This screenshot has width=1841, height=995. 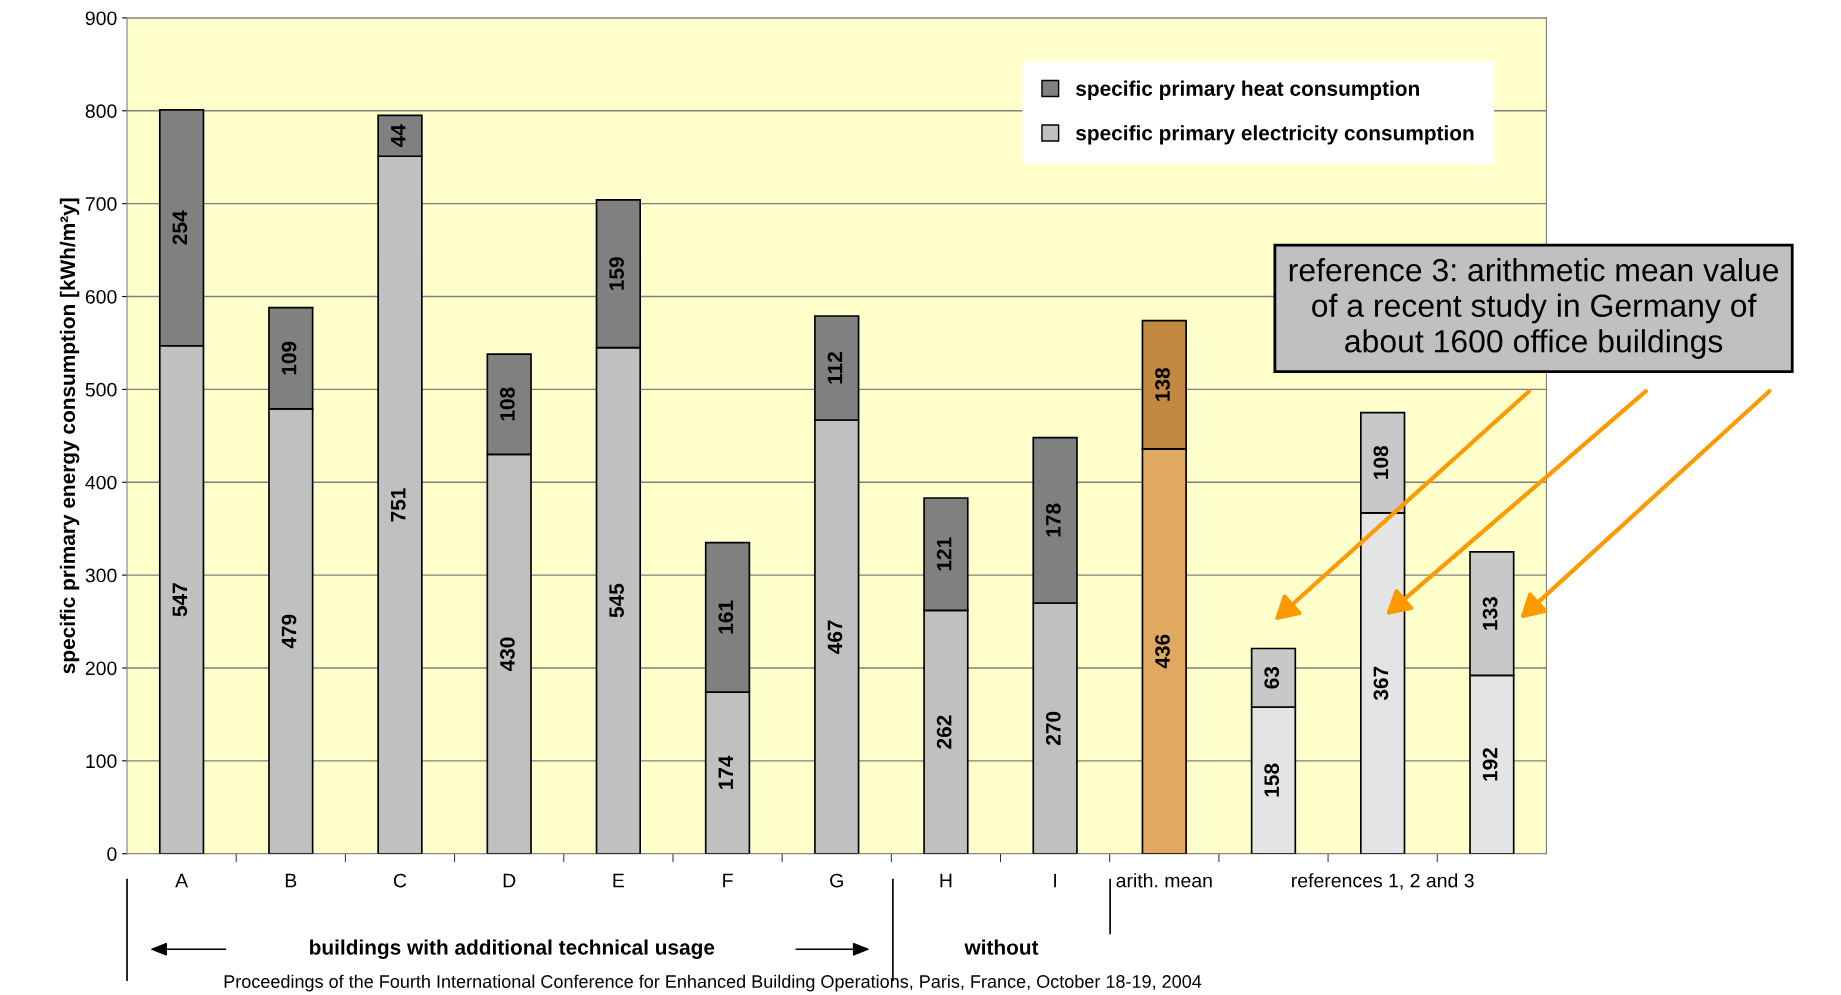 I want to click on x-tick-label: E, so click(x=619, y=880).